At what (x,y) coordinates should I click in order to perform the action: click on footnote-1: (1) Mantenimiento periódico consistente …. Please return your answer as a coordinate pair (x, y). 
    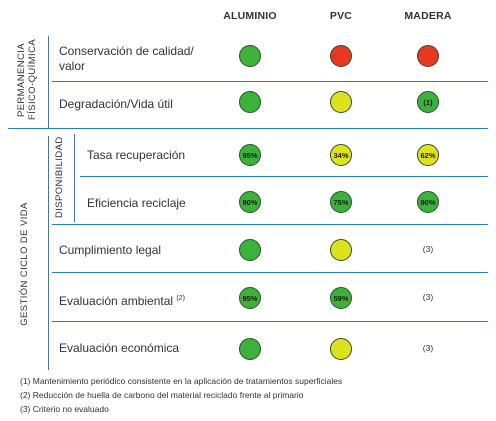
    Looking at the image, I should click on (181, 381).